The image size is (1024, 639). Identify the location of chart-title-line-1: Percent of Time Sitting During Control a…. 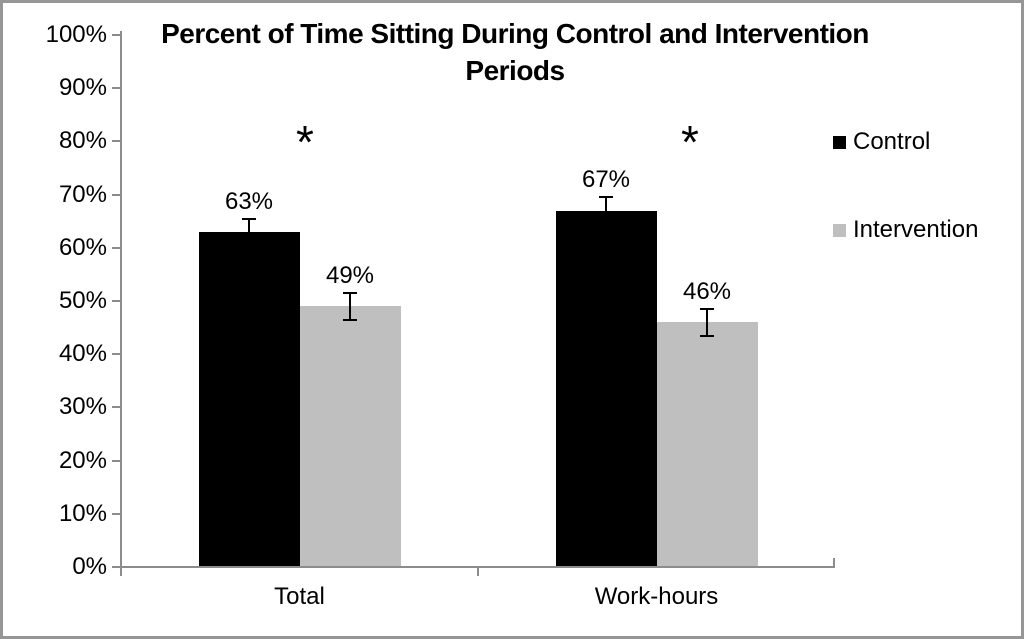
(515, 33).